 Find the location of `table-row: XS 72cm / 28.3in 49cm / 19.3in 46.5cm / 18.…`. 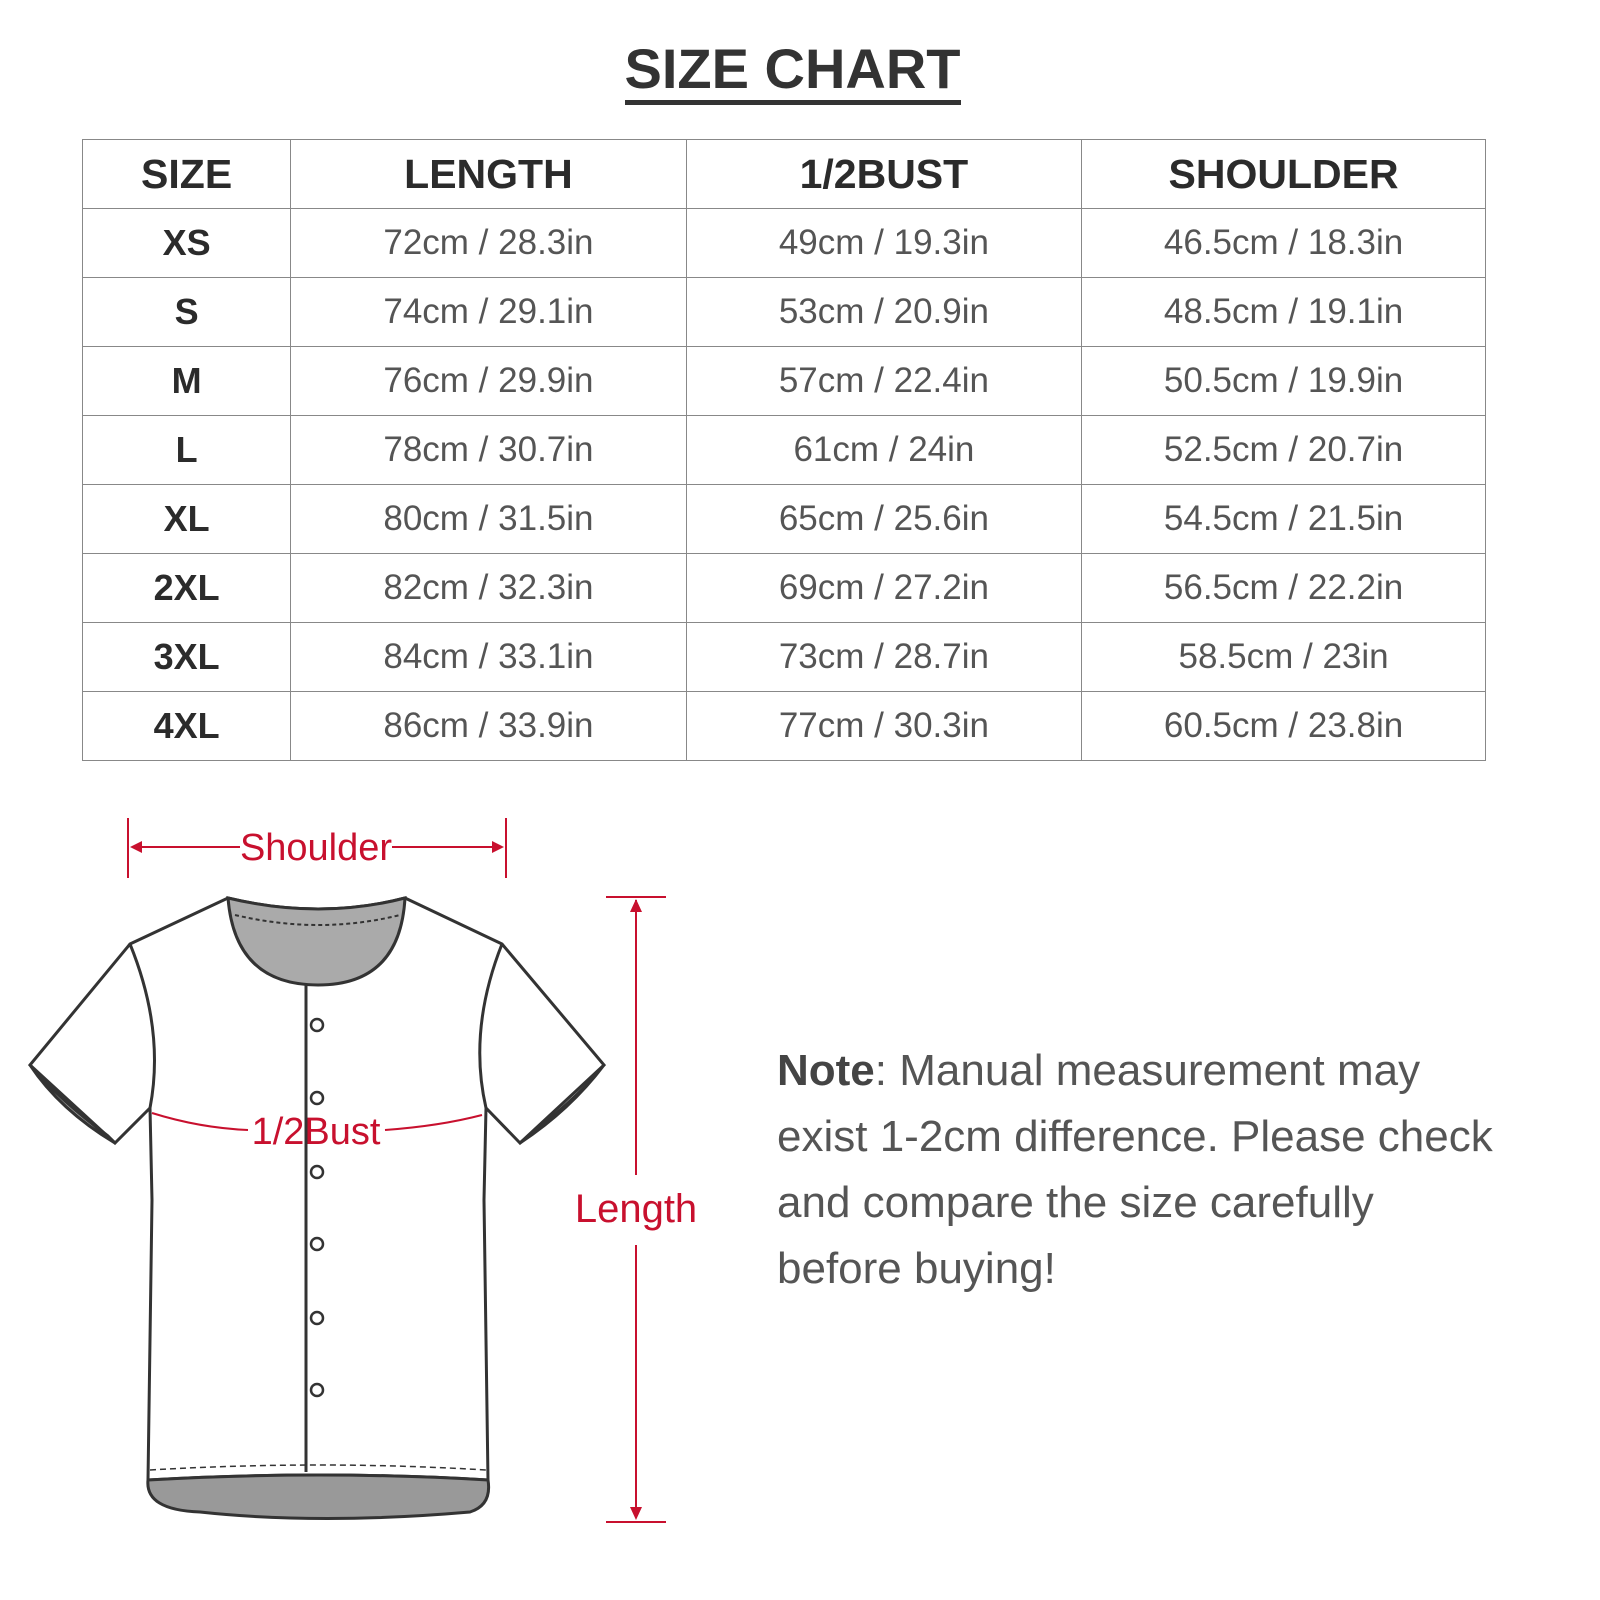

table-row: XS 72cm / 28.3in 49cm / 19.3in 46.5cm / 18.… is located at coordinates (783, 243).